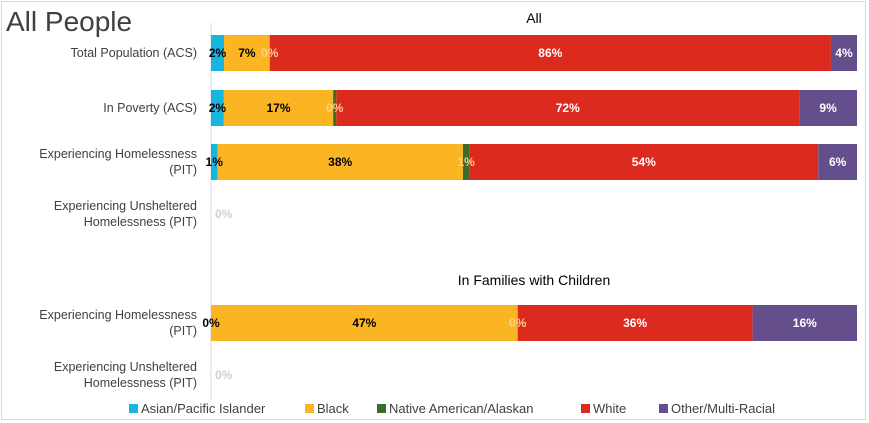 This screenshot has height=423, width=869. I want to click on legend-label: Black, so click(333, 408).